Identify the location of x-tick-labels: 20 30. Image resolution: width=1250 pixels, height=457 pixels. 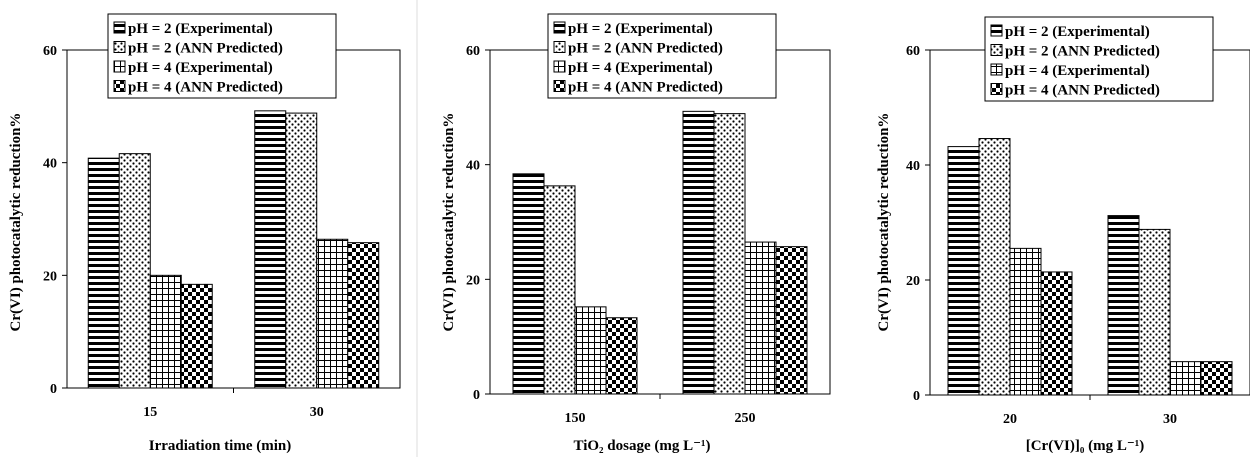
(1090, 411).